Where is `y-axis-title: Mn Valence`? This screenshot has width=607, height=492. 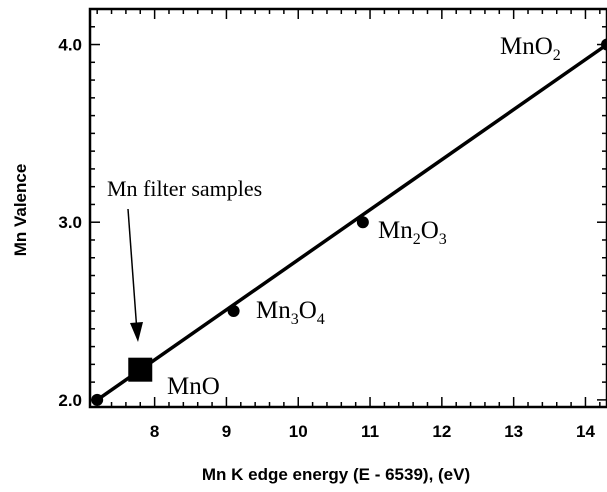 y-axis-title: Mn Valence is located at coordinates (20, 210).